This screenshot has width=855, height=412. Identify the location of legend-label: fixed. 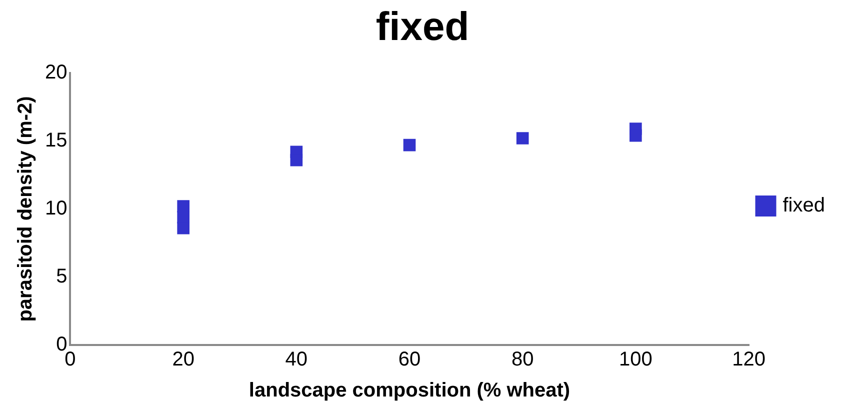
(804, 205).